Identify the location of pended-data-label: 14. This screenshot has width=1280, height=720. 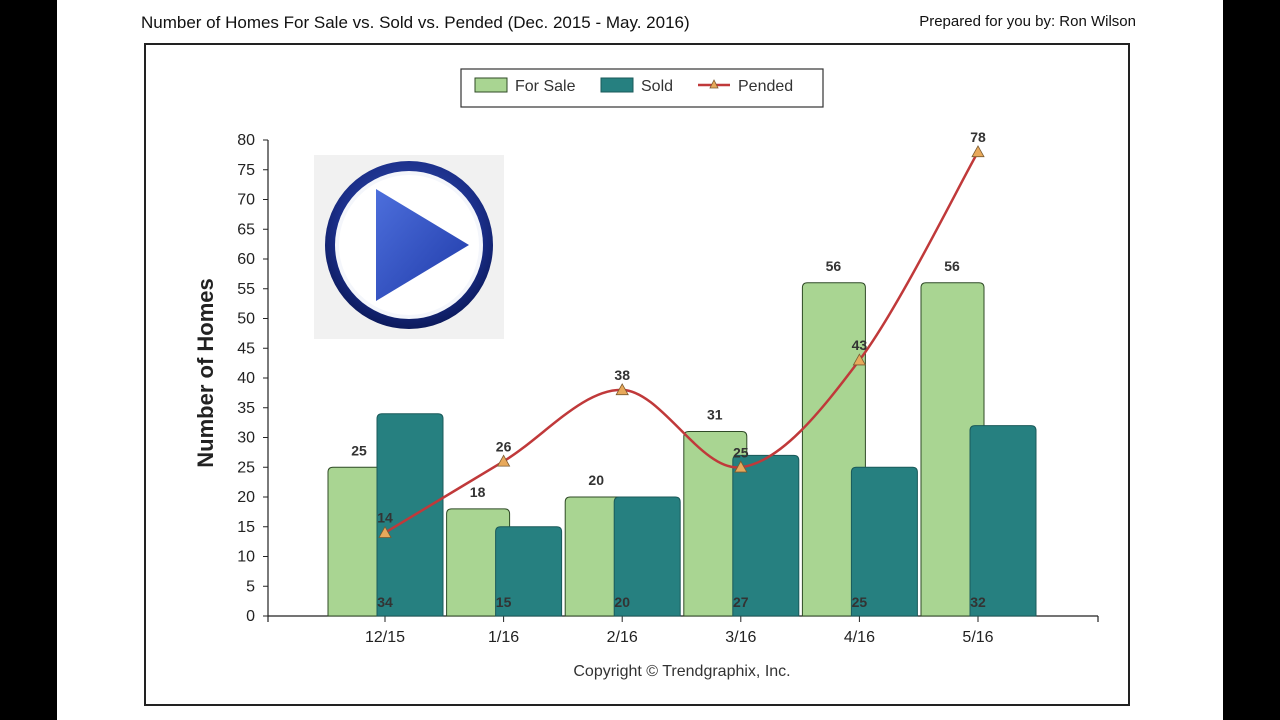
(385, 518).